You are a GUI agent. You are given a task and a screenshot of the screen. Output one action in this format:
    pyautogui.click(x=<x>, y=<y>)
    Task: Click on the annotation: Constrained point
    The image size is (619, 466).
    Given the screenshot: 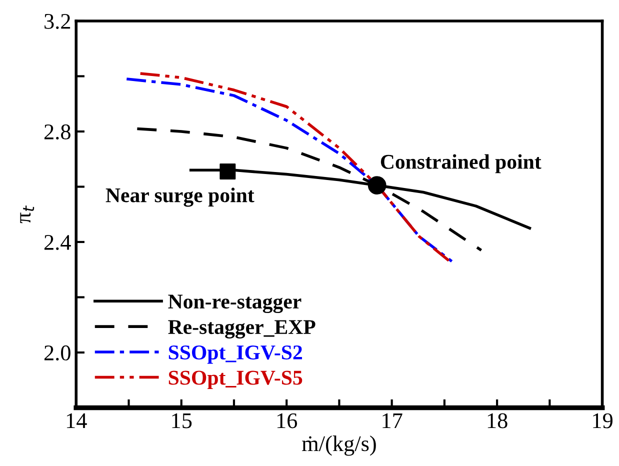 What is the action you would take?
    pyautogui.click(x=461, y=164)
    